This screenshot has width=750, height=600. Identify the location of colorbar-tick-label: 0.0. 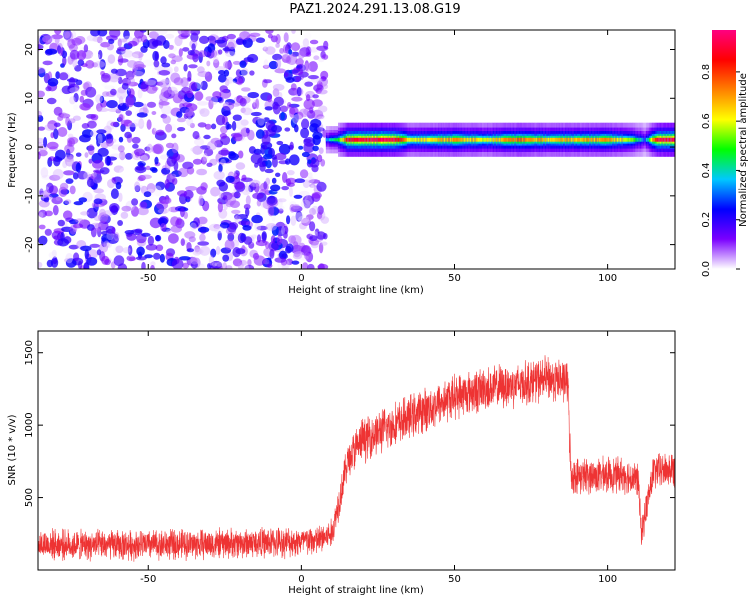
(706, 269).